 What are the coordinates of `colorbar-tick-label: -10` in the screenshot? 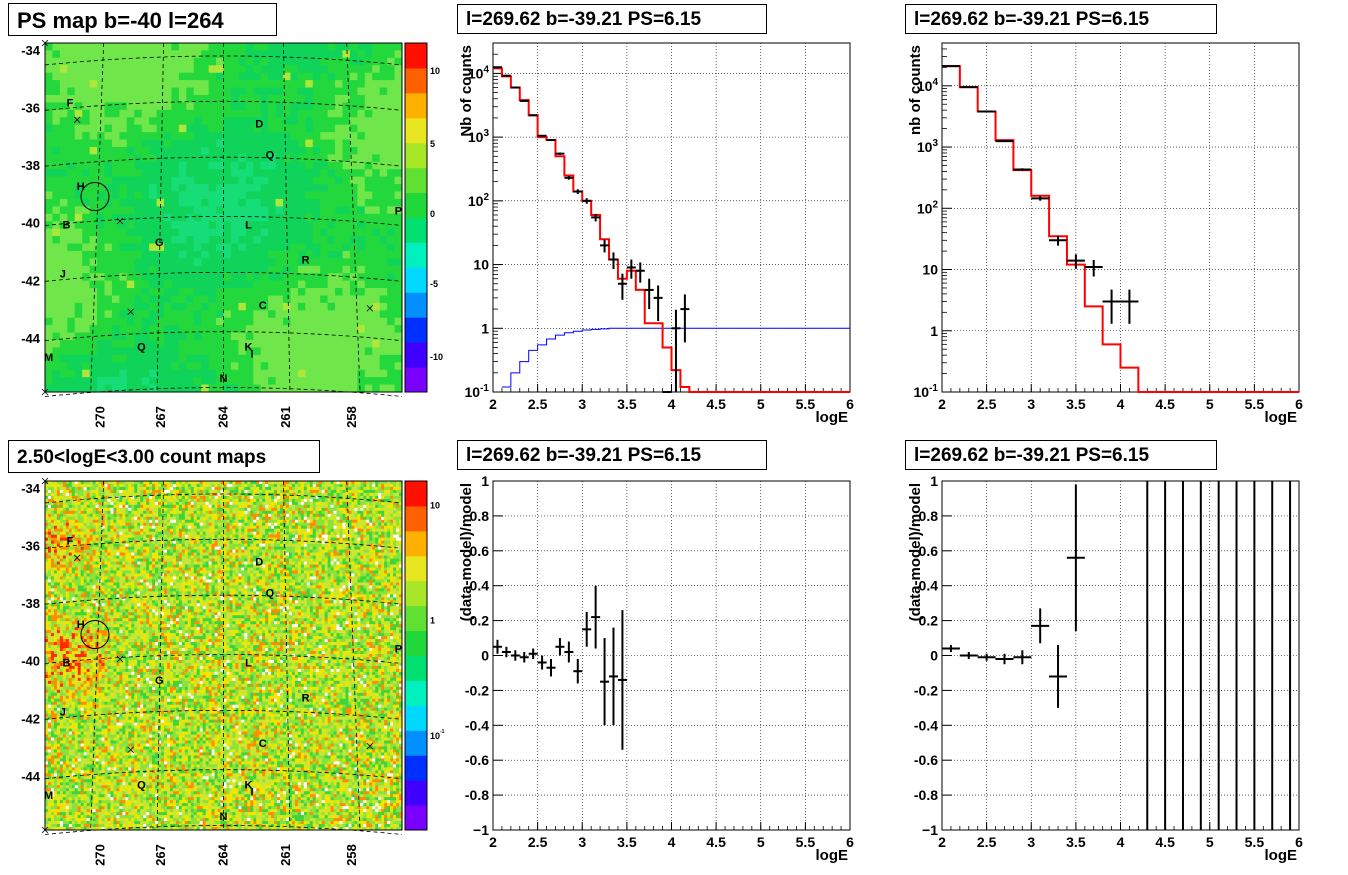 It's located at (436, 357).